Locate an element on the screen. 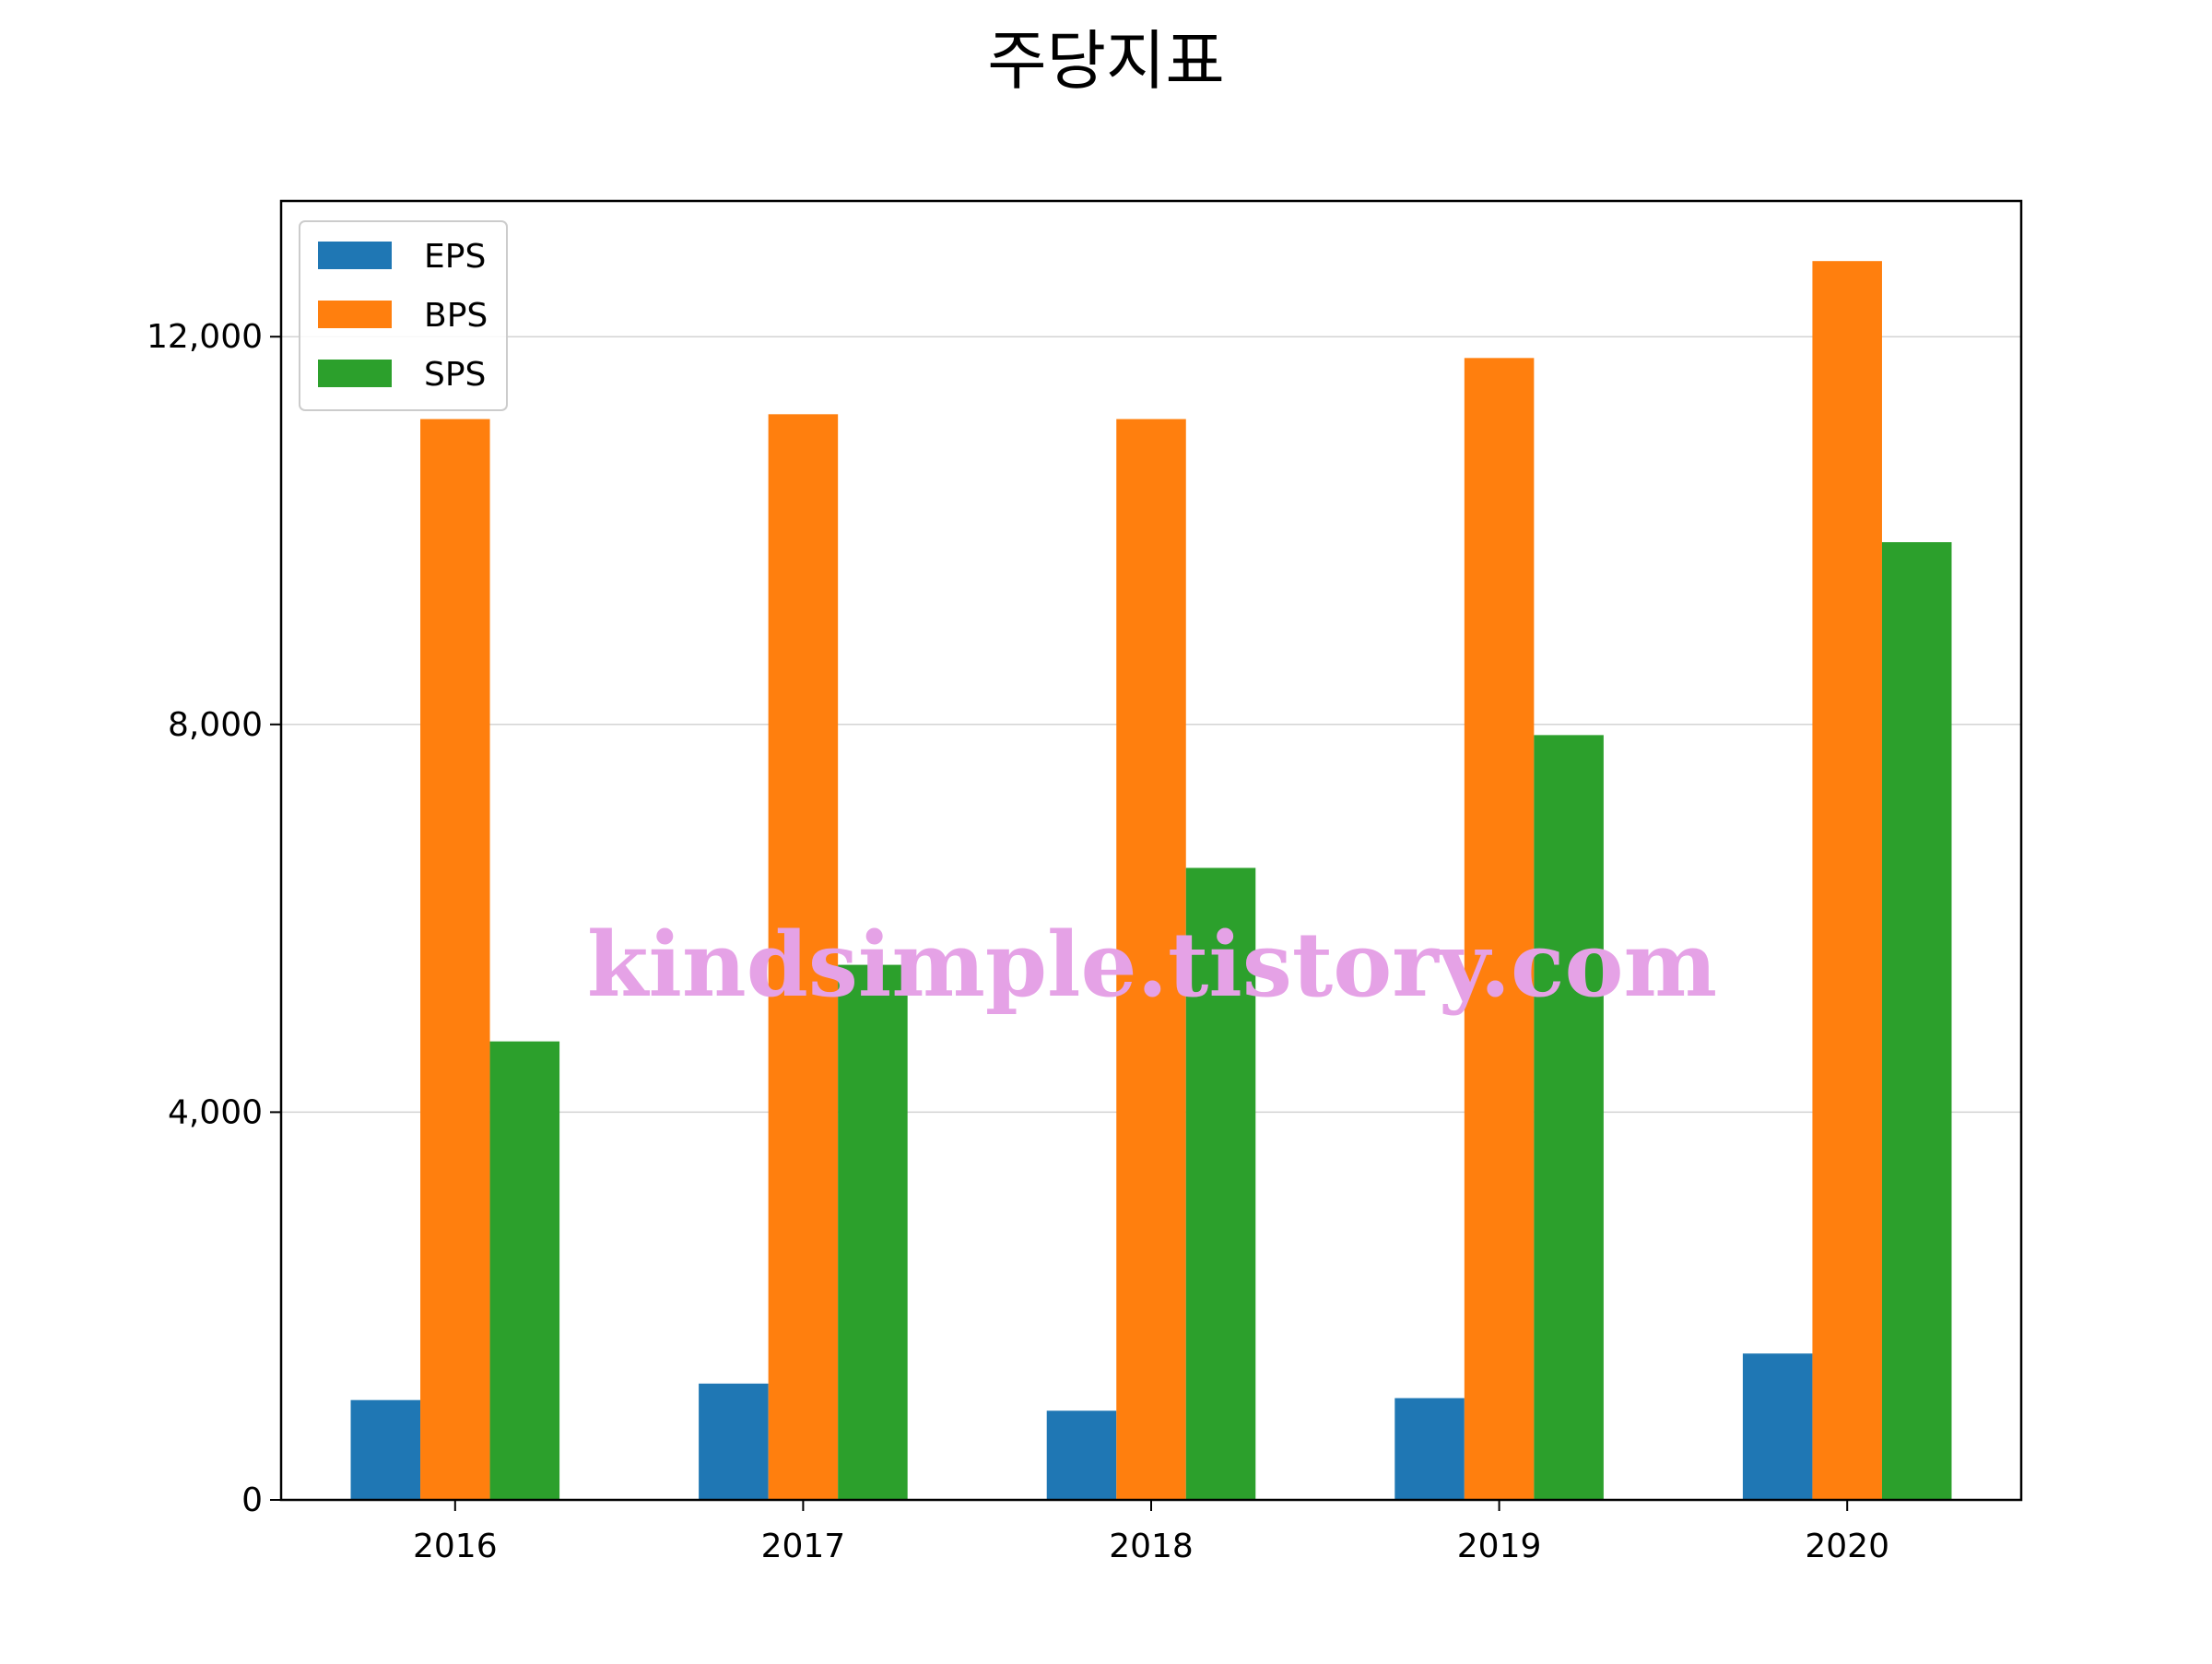 The height and width of the screenshot is (1664, 2212). legend: EPS BPS SPS is located at coordinates (403, 315).